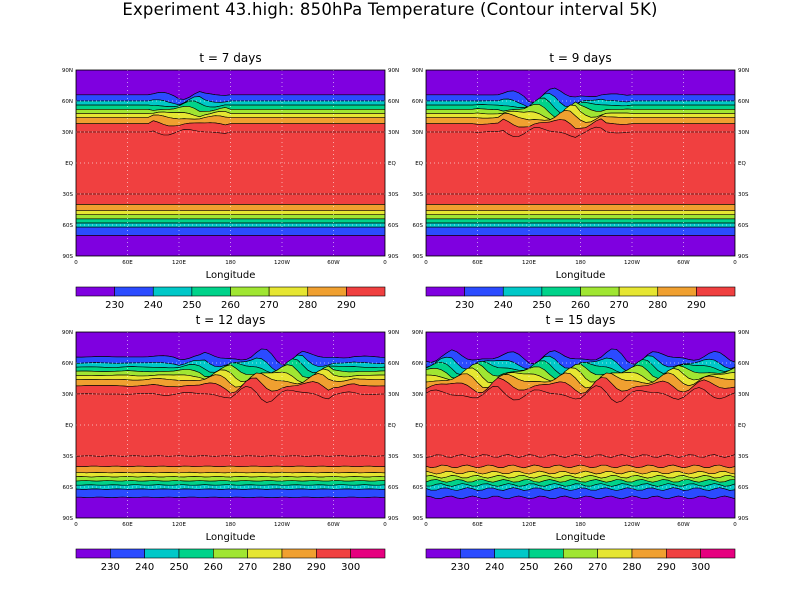 Image resolution: width=793 pixels, height=600 pixels. I want to click on x-tick-5: 60W, so click(683, 525).